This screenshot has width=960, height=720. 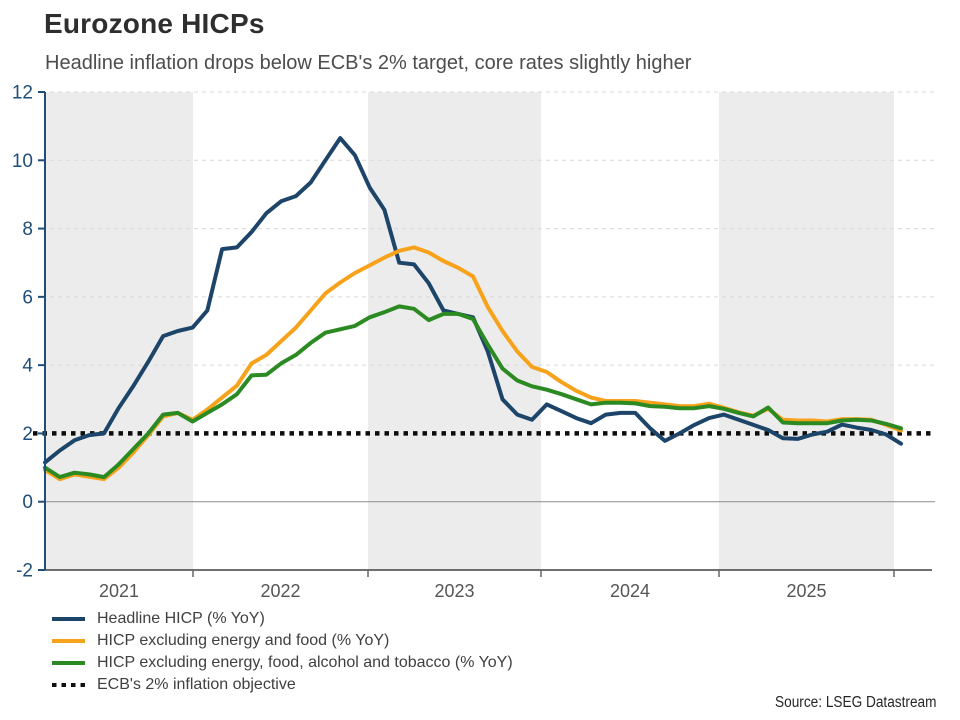 What do you see at coordinates (243, 640) in the screenshot?
I see `legend-label: HICP excluding energy and food (% YoY)` at bounding box center [243, 640].